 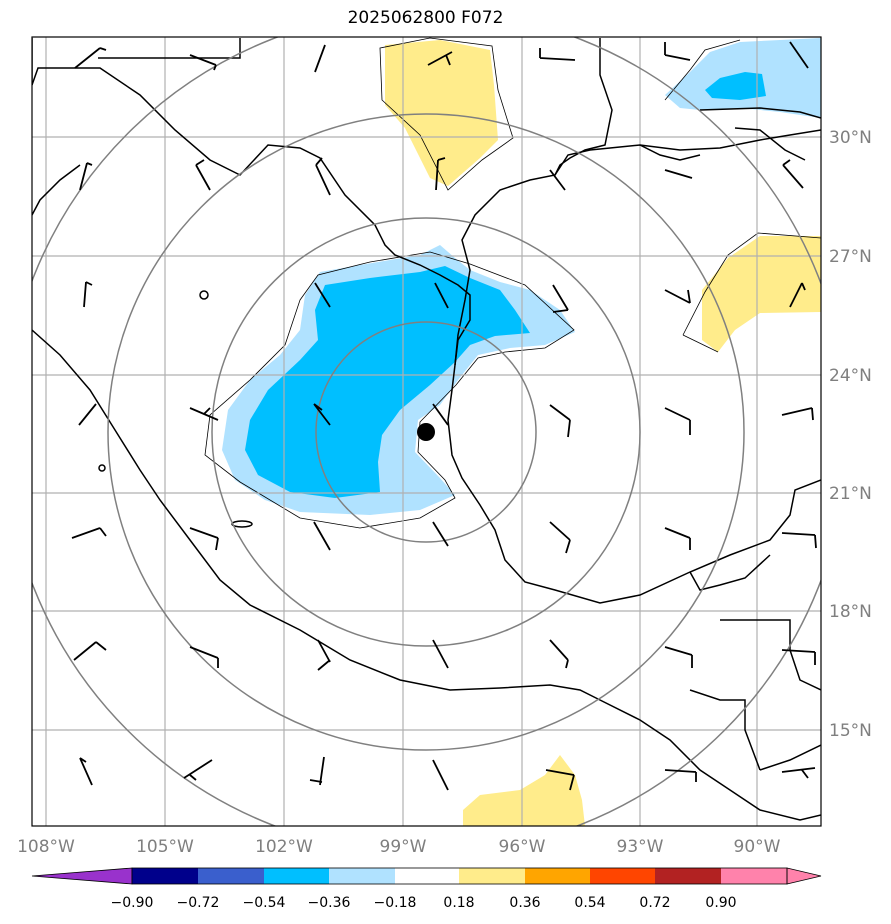 What do you see at coordinates (850, 731) in the screenshot?
I see `lat-label: 15°N` at bounding box center [850, 731].